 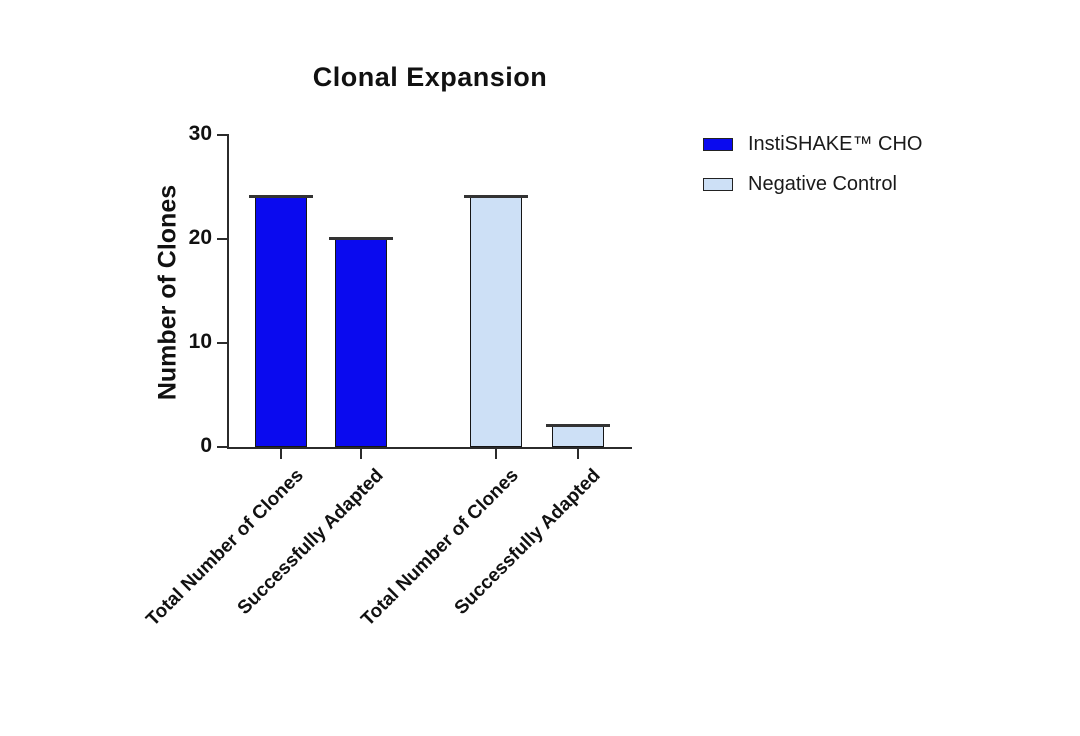 What do you see at coordinates (200, 341) in the screenshot?
I see `y-tick-label: 10` at bounding box center [200, 341].